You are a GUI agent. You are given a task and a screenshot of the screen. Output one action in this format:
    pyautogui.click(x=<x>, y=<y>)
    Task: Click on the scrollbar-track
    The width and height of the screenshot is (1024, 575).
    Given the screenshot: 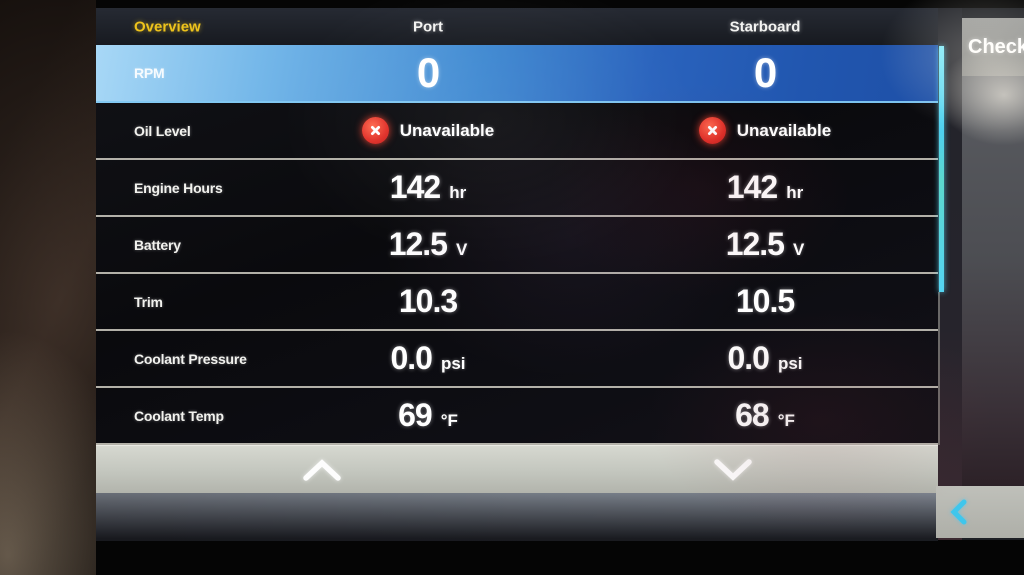 What is the action you would take?
    pyautogui.click(x=939, y=368)
    